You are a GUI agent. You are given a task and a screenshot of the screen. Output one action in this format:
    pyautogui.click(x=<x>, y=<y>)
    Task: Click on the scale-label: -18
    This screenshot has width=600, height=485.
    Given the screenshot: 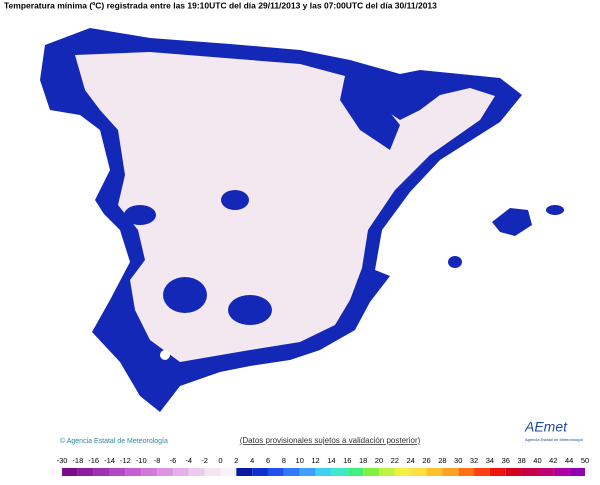 What is the action you would take?
    pyautogui.click(x=77, y=460)
    